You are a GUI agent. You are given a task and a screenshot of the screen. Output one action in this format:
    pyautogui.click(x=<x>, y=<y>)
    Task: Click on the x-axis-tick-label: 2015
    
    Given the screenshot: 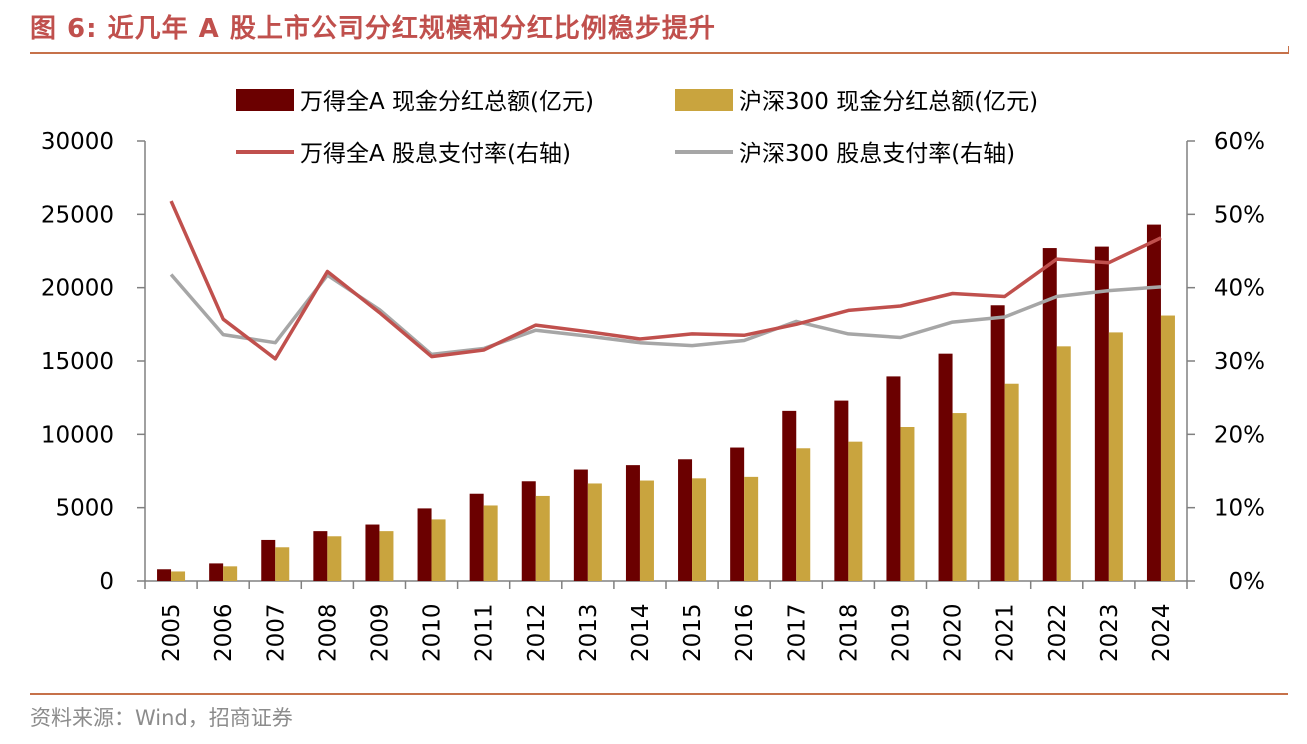 What is the action you would take?
    pyautogui.click(x=693, y=632)
    